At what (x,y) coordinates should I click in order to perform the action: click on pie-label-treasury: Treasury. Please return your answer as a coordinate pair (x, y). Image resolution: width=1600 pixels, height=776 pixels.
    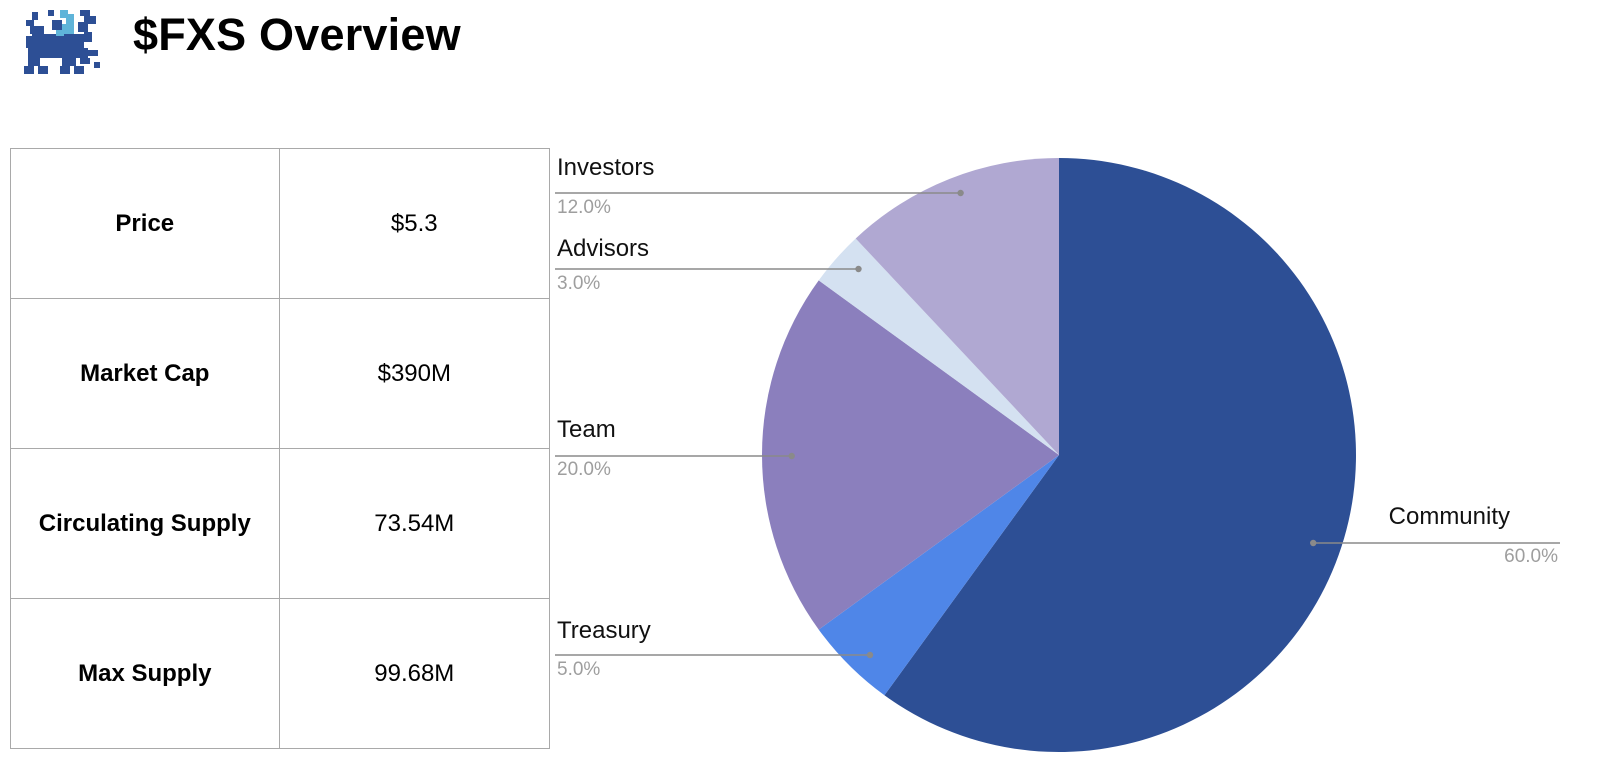
    Looking at the image, I should click on (604, 630).